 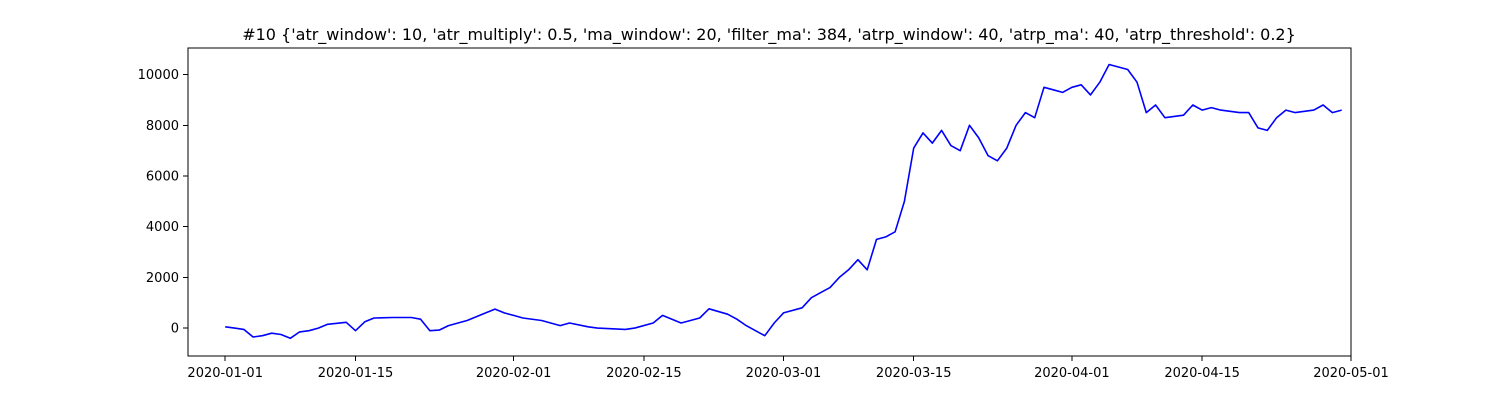 I want to click on y-tick-label: 10000, so click(x=158, y=75).